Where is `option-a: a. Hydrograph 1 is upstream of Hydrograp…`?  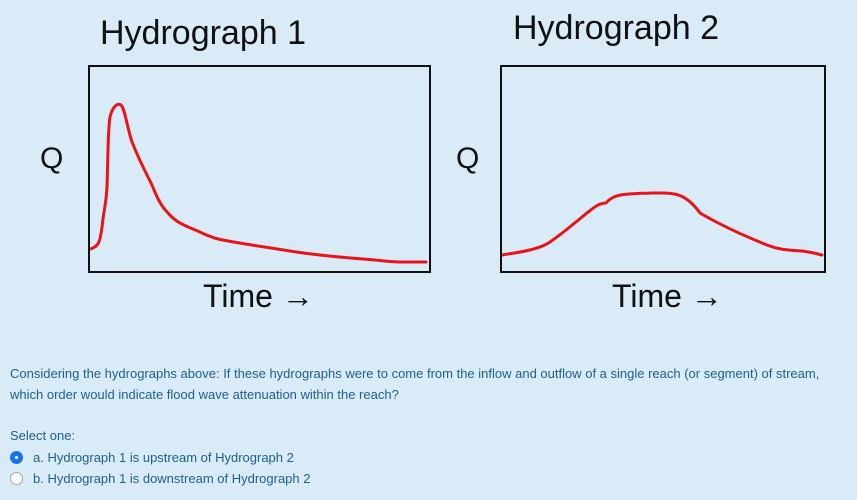 option-a: a. Hydrograph 1 is upstream of Hydrograp… is located at coordinates (152, 457).